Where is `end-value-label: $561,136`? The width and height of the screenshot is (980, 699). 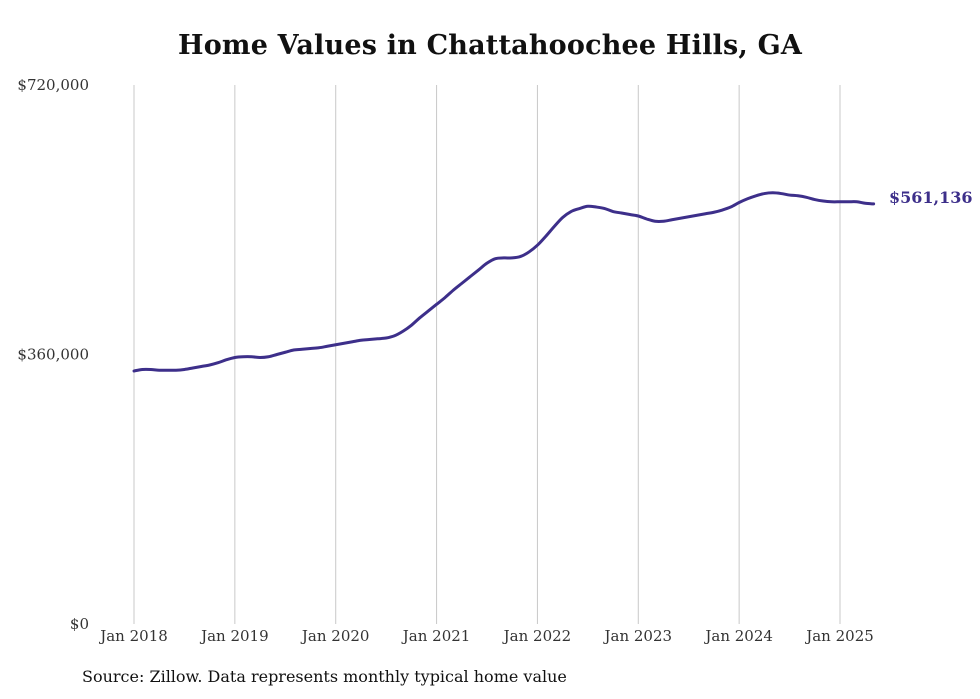 end-value-label: $561,136 is located at coordinates (931, 197).